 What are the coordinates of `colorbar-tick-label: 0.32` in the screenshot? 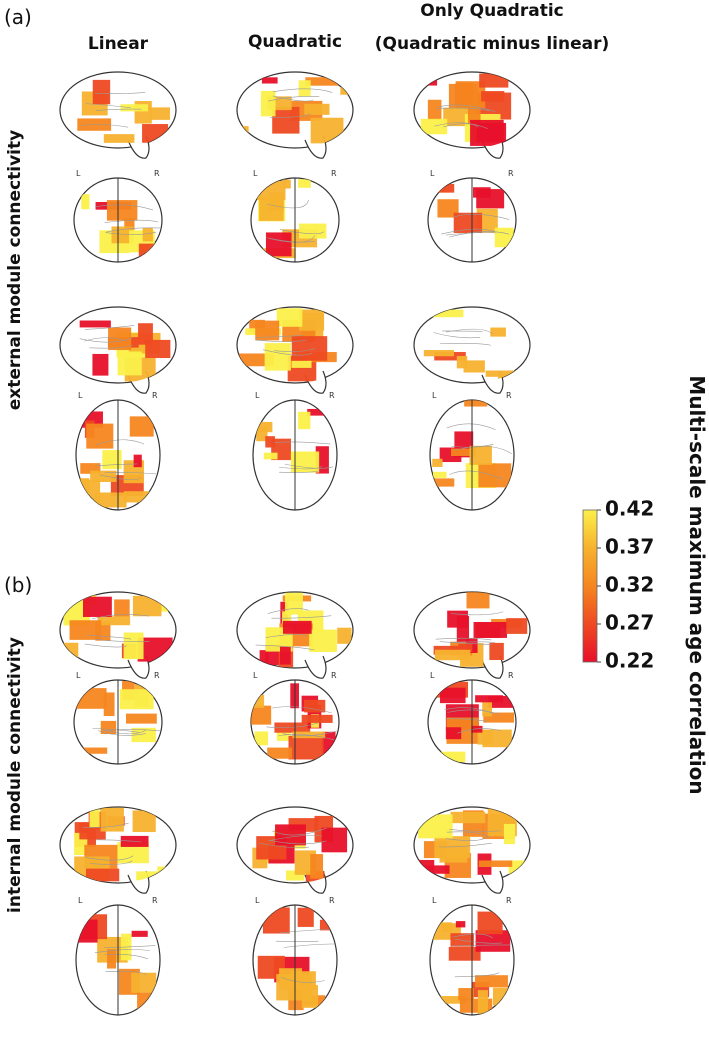 It's located at (629, 585).